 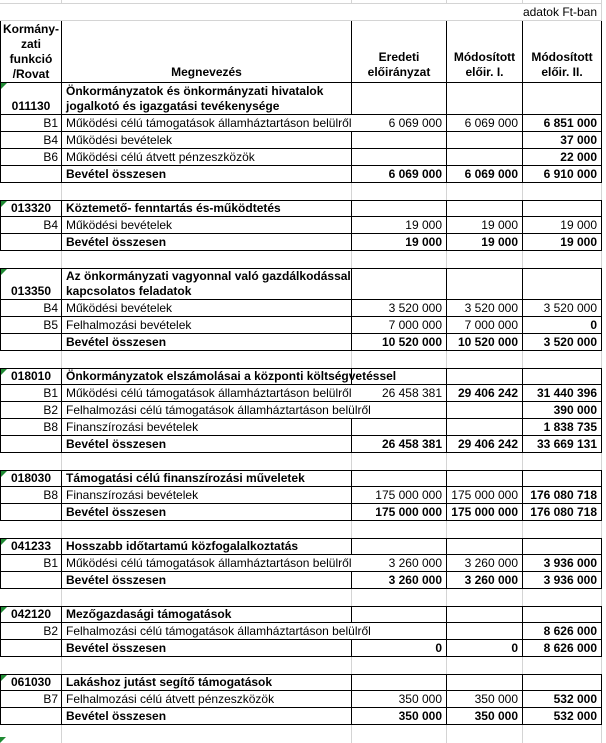 What do you see at coordinates (207, 325) in the screenshot?
I see `cell-label: Felhalmozási bevételek` at bounding box center [207, 325].